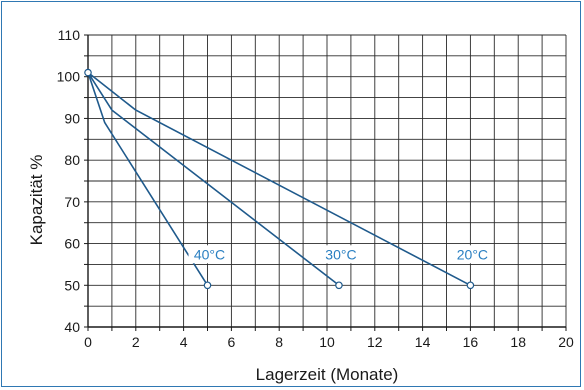 This screenshot has height=390, width=584. What do you see at coordinates (232, 342) in the screenshot?
I see `x-tick-label: 6` at bounding box center [232, 342].